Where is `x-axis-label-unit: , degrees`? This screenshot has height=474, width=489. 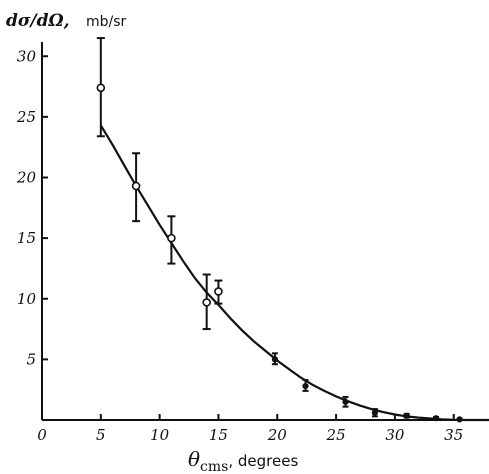 x-axis-label-unit: , degrees is located at coordinates (263, 461).